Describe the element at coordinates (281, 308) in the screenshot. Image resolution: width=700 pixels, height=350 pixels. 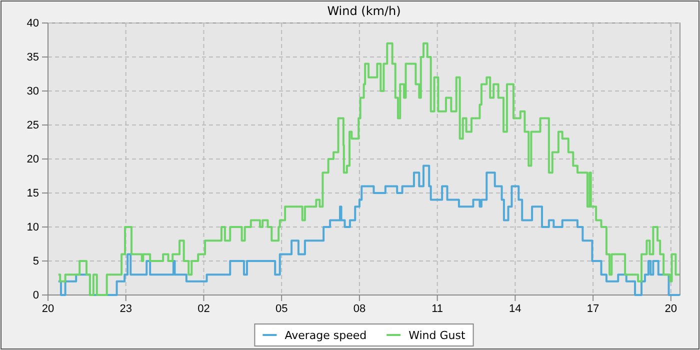
I see `x-tick-label: 05` at that location.